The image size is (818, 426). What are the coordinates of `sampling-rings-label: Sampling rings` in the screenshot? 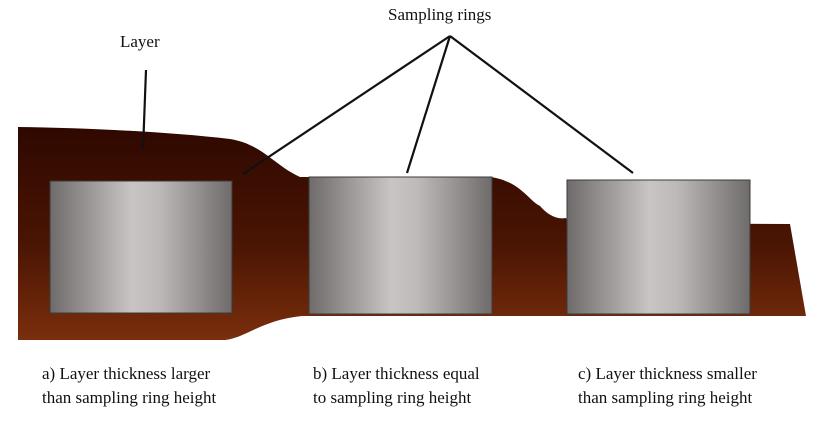 It's located at (440, 14).